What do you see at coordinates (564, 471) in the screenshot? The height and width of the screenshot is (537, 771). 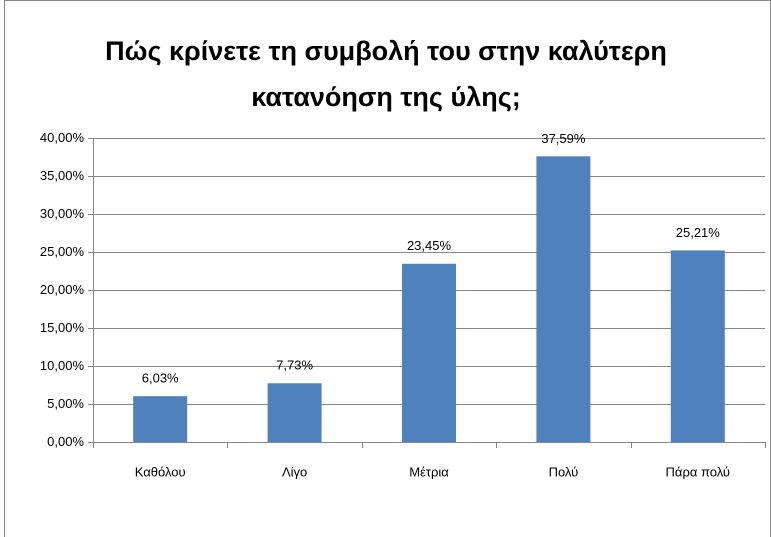 I see `x-tick-label: Πολύ` at bounding box center [564, 471].